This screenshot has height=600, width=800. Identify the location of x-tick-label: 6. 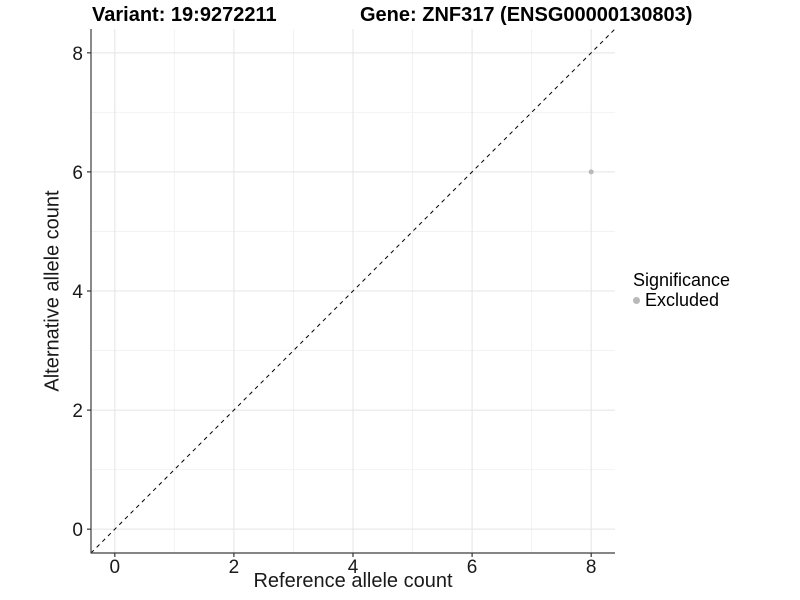
(472, 567).